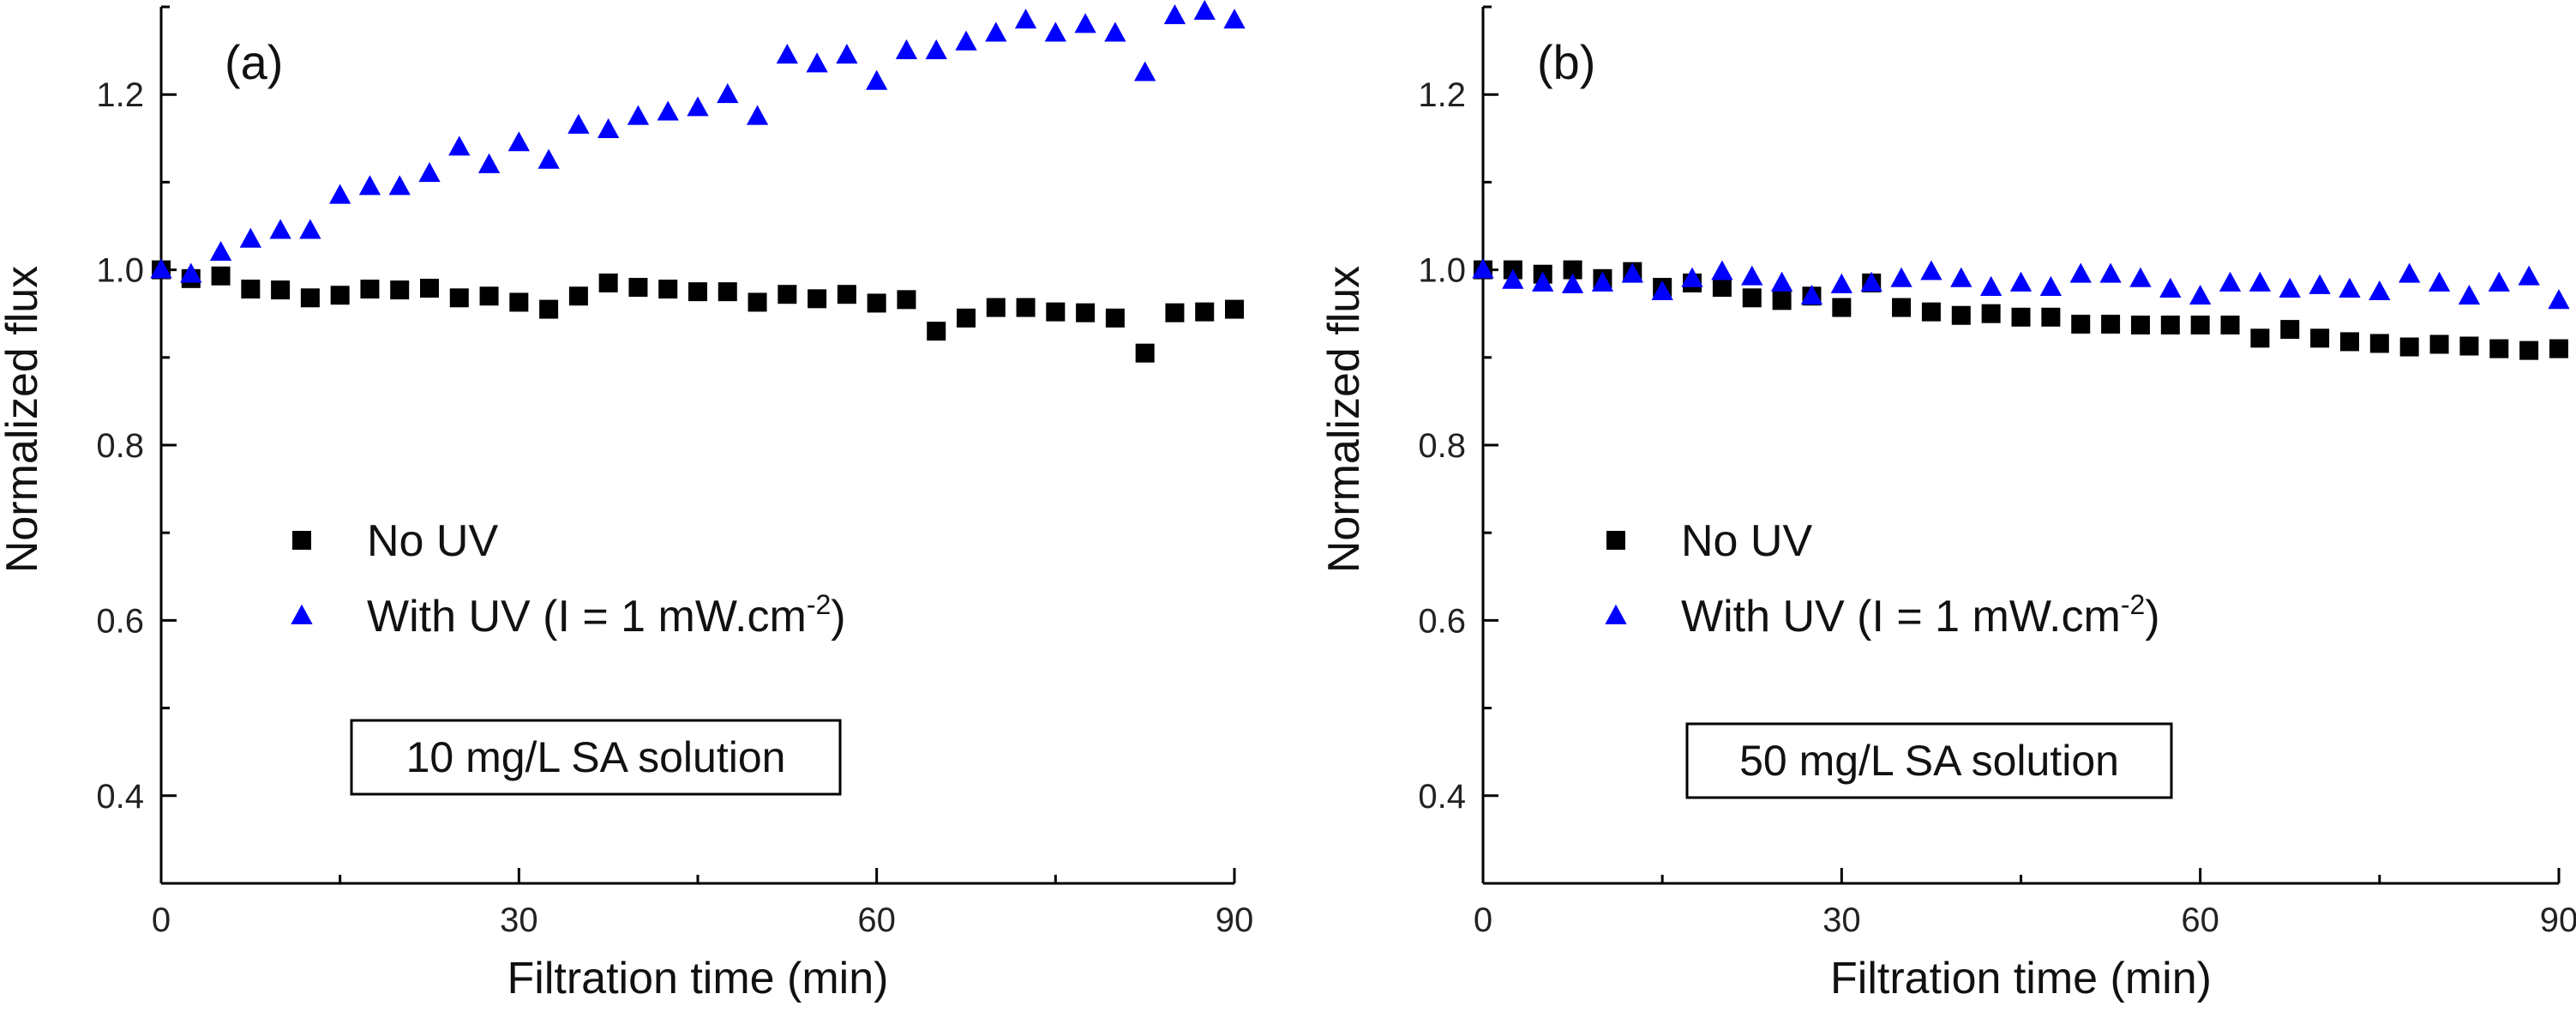 The width and height of the screenshot is (2576, 1012). I want to click on y-tick-label: 1.2, so click(120, 95).